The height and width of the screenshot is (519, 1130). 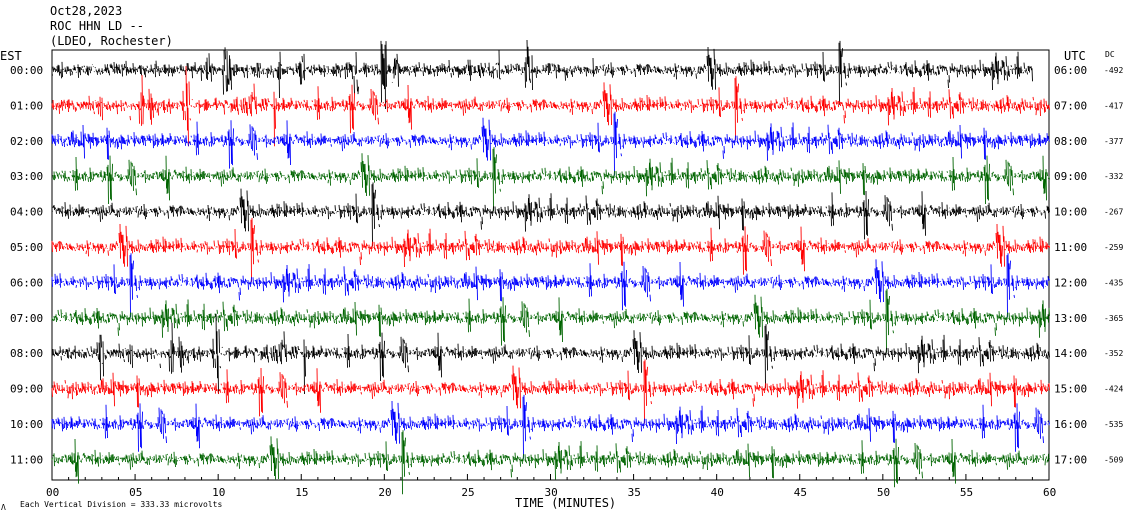 I want to click on utc-hour-label: 17:00, so click(x=1070, y=459).